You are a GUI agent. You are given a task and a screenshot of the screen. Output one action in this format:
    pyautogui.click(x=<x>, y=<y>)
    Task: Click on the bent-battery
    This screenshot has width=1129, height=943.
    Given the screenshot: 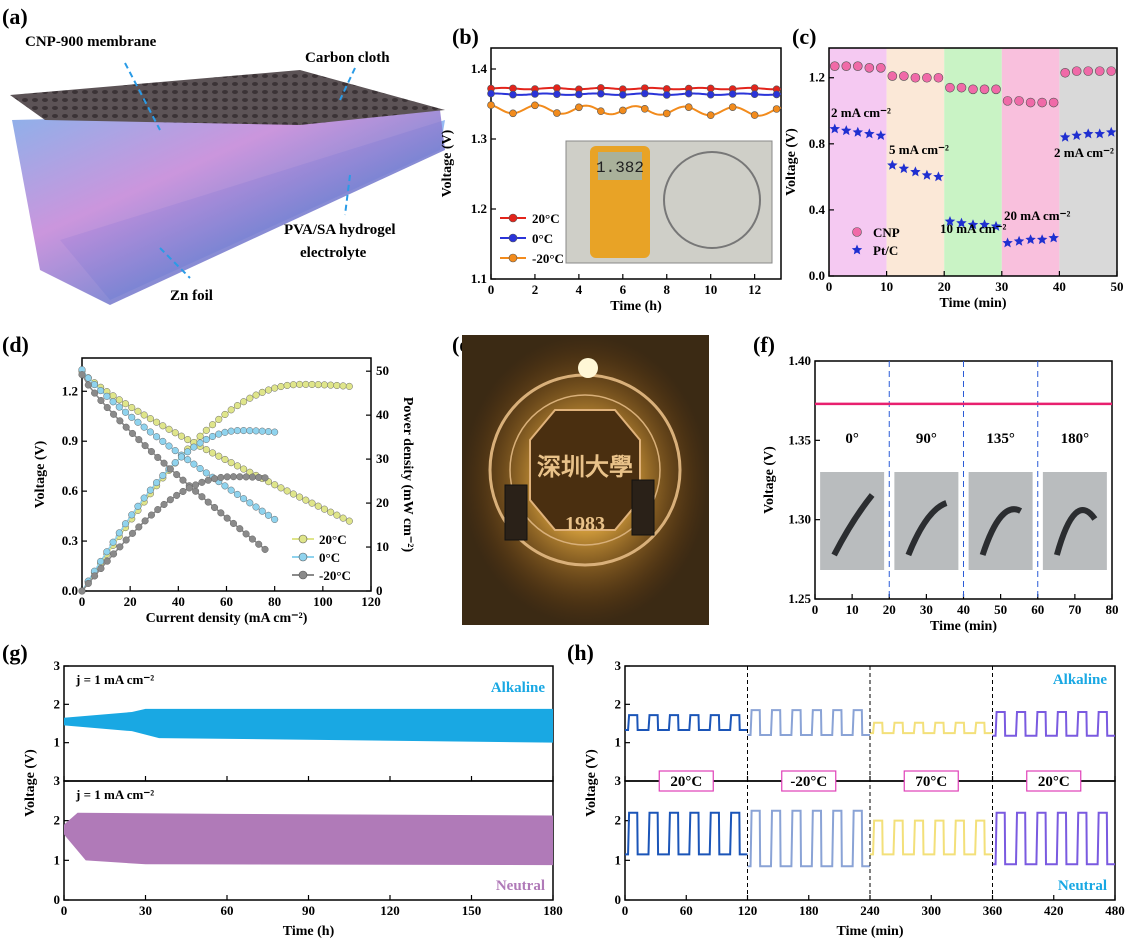 What is the action you would take?
    pyautogui.click(x=1075, y=531)
    